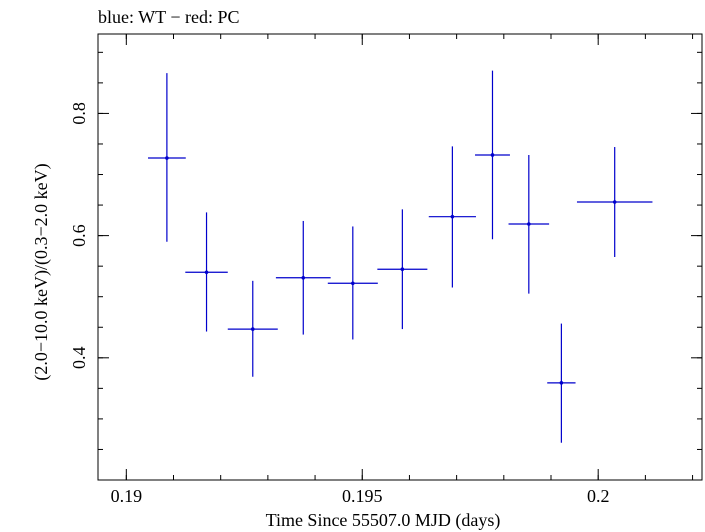 Image resolution: width=705 pixels, height=532 pixels. What do you see at coordinates (127, 496) in the screenshot?
I see `x-tick-label: 0.19` at bounding box center [127, 496].